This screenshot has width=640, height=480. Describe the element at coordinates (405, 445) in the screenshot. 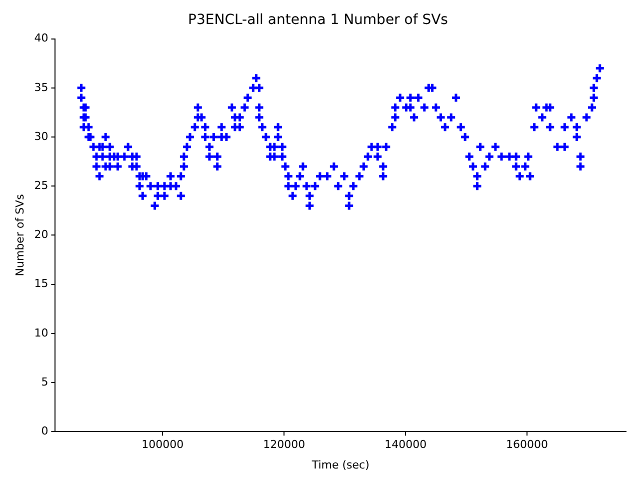

I see `x-tick-label: 140000` at that location.